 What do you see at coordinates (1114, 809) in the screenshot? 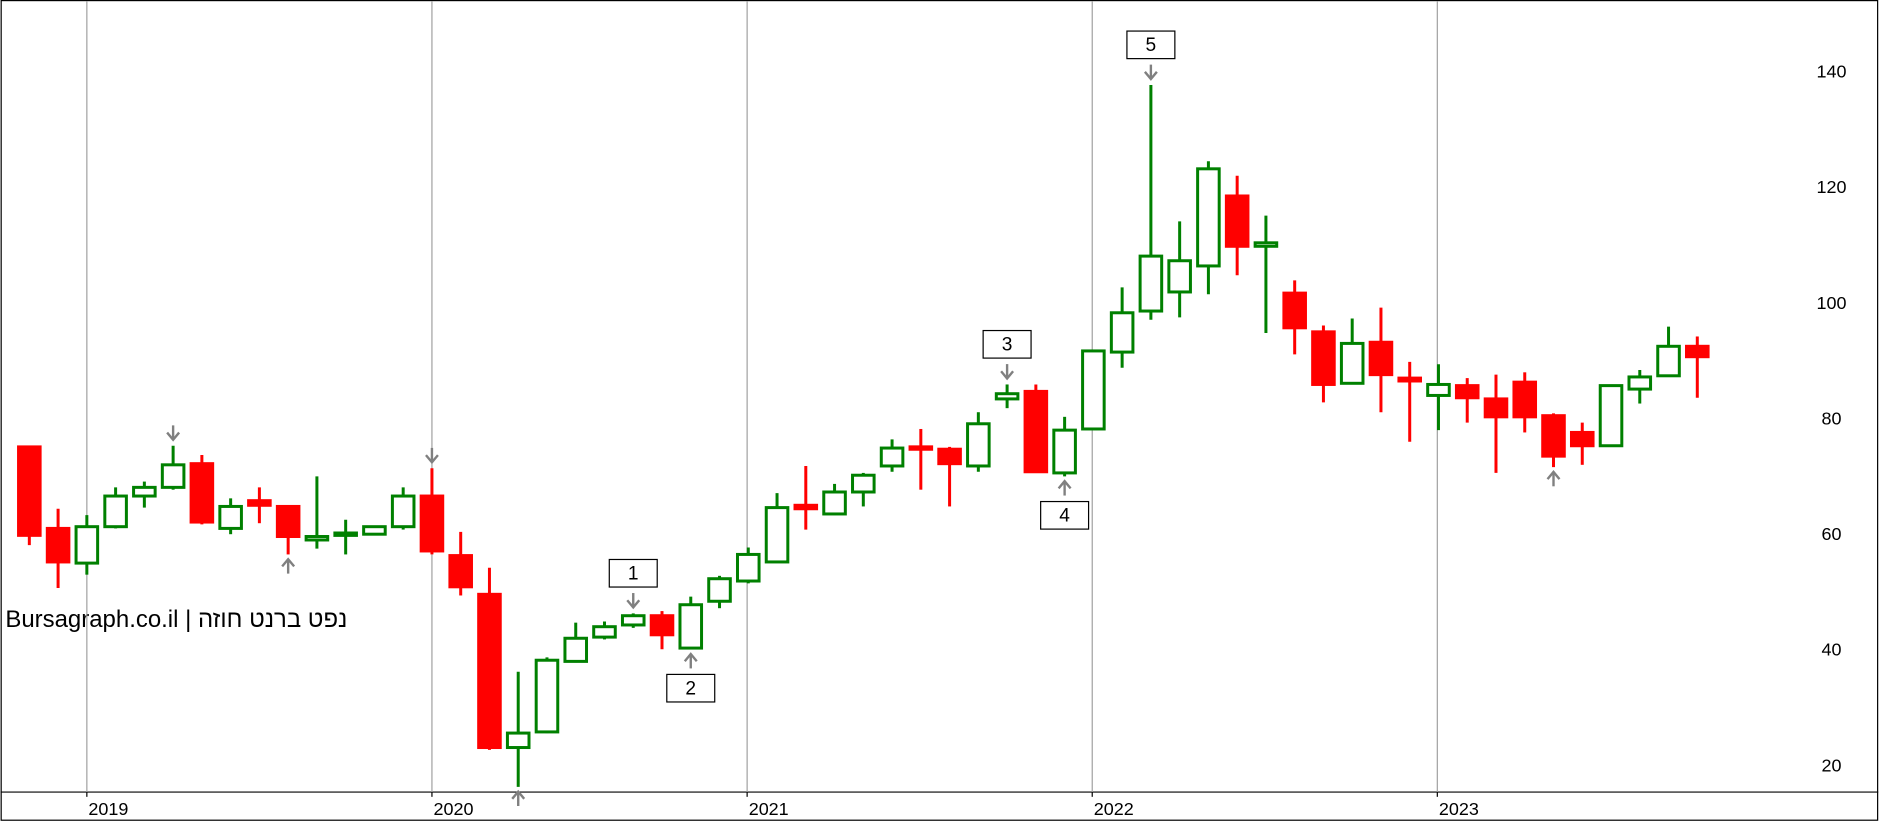
I see `x-tick-label: 2022` at bounding box center [1114, 809].